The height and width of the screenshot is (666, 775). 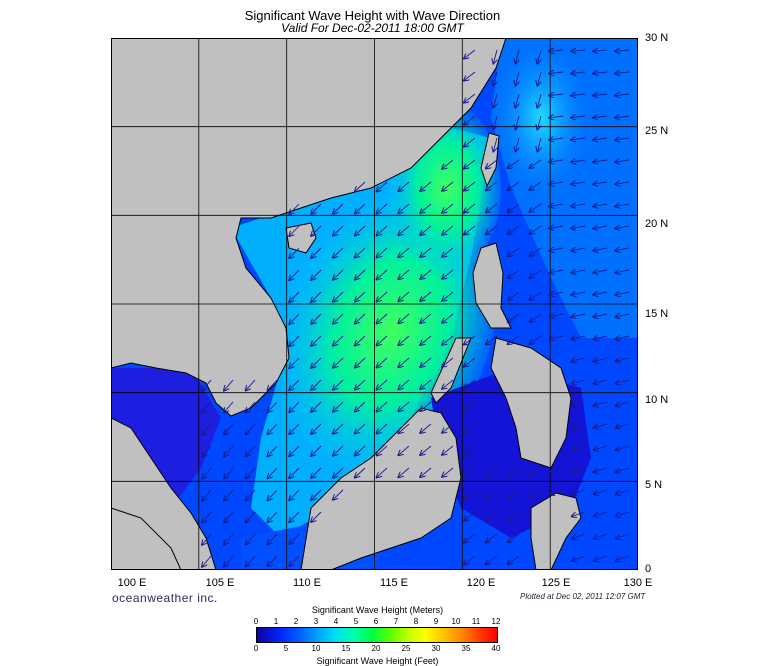 What do you see at coordinates (256, 648) in the screenshot?
I see `feet-tick-label: 0` at bounding box center [256, 648].